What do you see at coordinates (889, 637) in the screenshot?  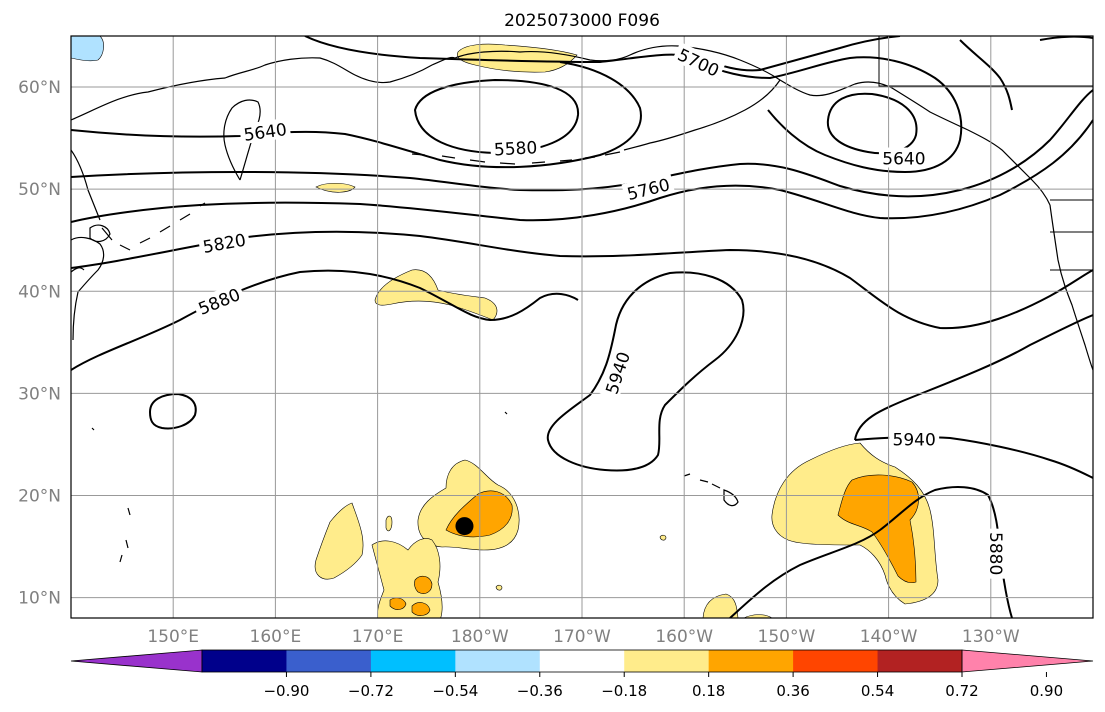 I see `lon-tick-label: 140°W` at bounding box center [889, 637].